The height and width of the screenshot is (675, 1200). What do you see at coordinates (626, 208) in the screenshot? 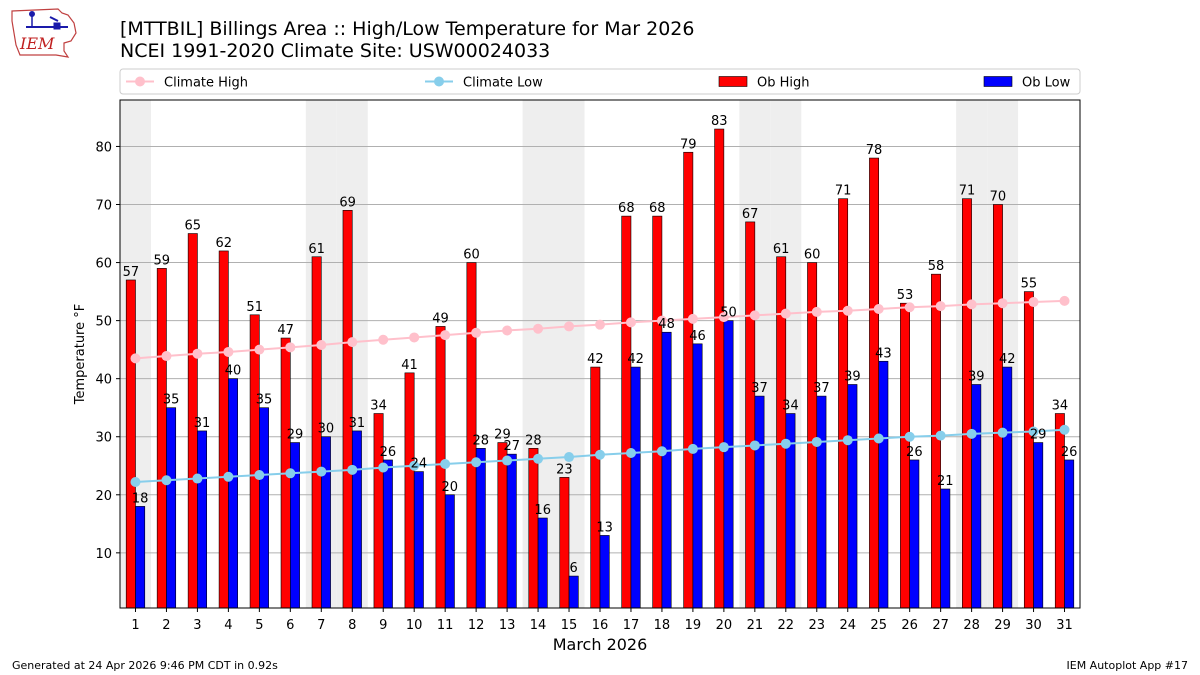
I see `ob-high-label: 68` at bounding box center [626, 208].